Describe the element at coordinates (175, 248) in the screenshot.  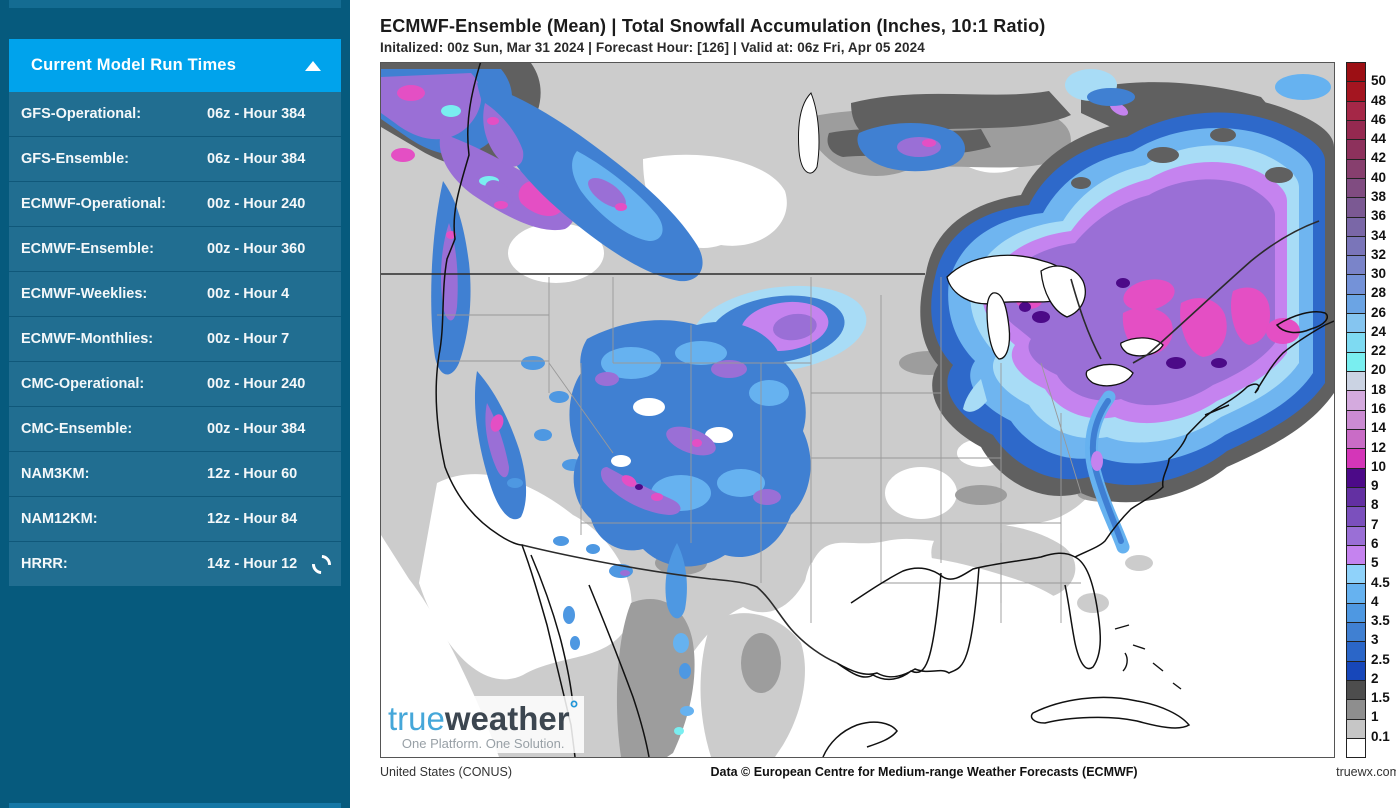
I see `model-run-row: ECMWF-Ensemble: 00z - Hour 360` at that location.